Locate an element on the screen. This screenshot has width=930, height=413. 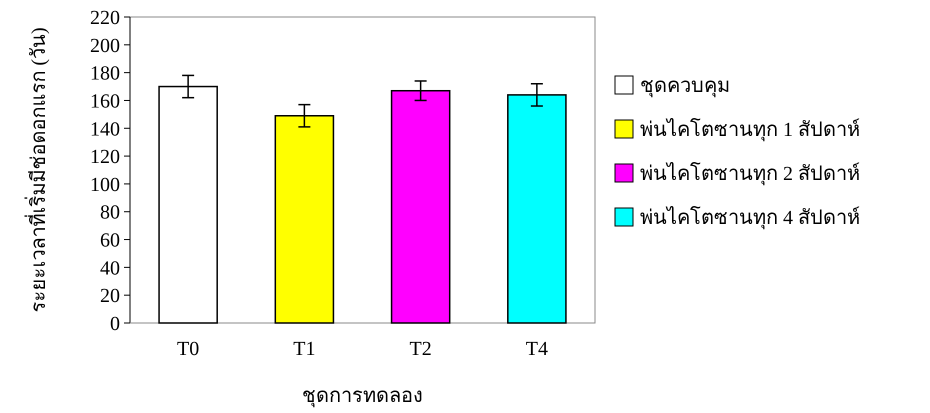
x-axis-title: ชุดการทดลอง is located at coordinates (362, 396).